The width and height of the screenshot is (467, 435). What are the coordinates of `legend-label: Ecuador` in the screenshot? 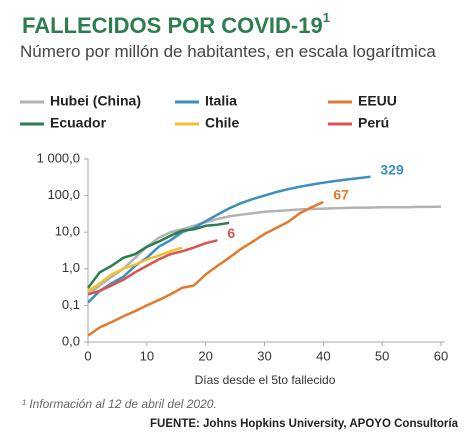 It's located at (78, 123).